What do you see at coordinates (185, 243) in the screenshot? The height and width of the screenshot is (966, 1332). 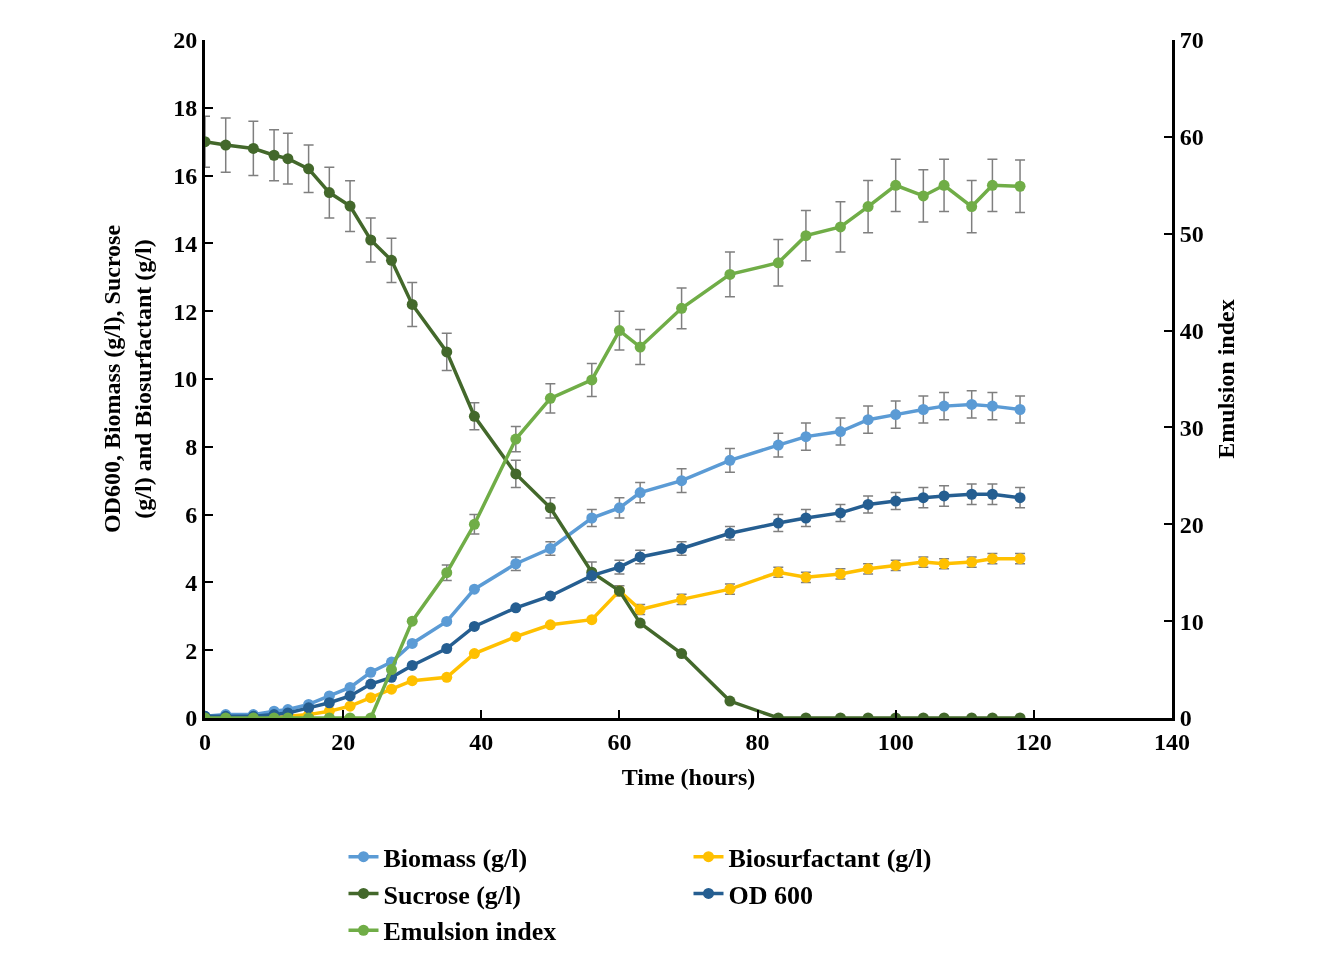 I see `y-tick-label: 14` at bounding box center [185, 243].